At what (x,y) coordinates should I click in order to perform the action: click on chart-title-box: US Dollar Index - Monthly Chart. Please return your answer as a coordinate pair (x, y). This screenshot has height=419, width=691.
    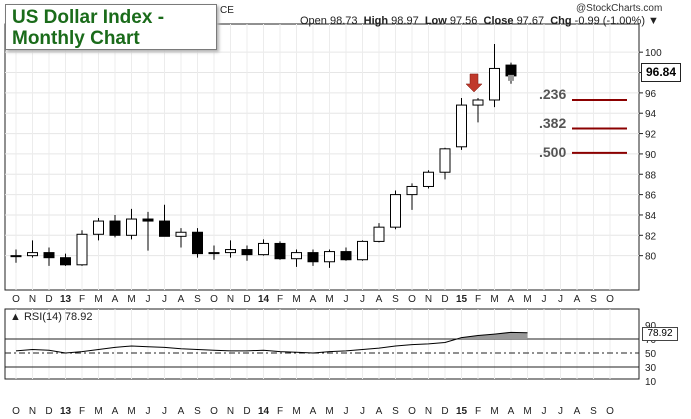
    Looking at the image, I should click on (111, 27).